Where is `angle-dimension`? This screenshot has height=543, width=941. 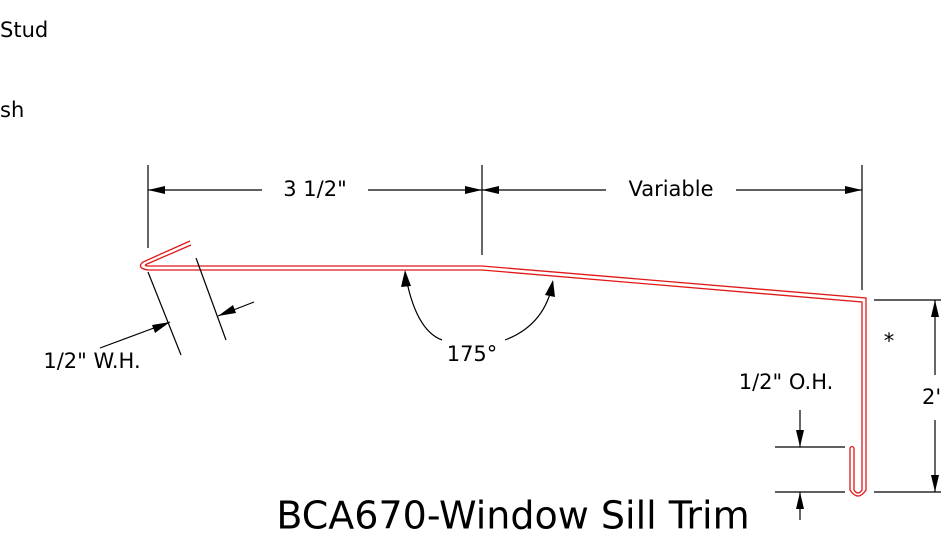
angle-dimension is located at coordinates (478, 305).